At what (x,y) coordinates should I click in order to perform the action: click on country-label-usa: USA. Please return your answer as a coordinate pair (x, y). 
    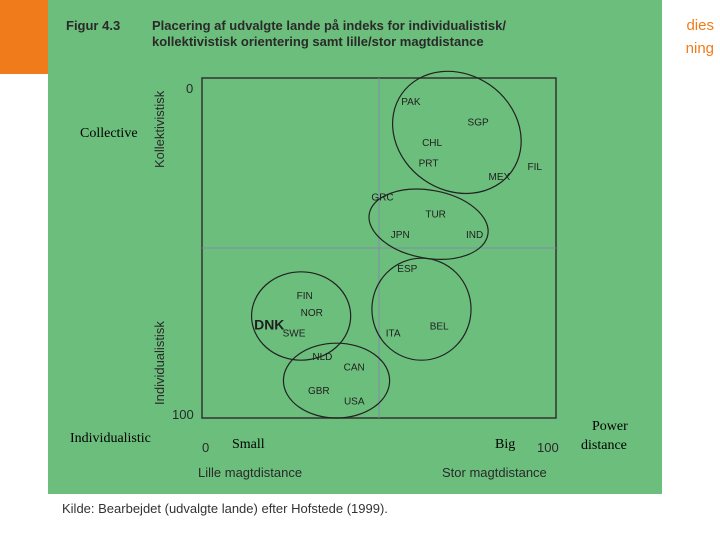
    Looking at the image, I should click on (354, 401).